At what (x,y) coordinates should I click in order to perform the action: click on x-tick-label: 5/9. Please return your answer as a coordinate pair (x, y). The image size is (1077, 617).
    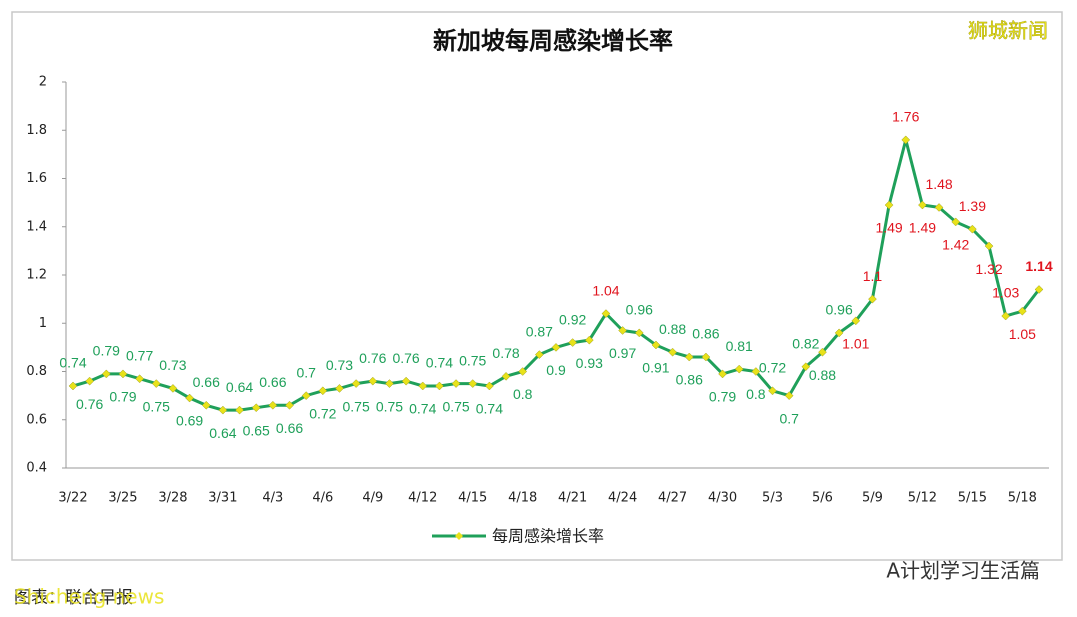
    Looking at the image, I should click on (872, 498).